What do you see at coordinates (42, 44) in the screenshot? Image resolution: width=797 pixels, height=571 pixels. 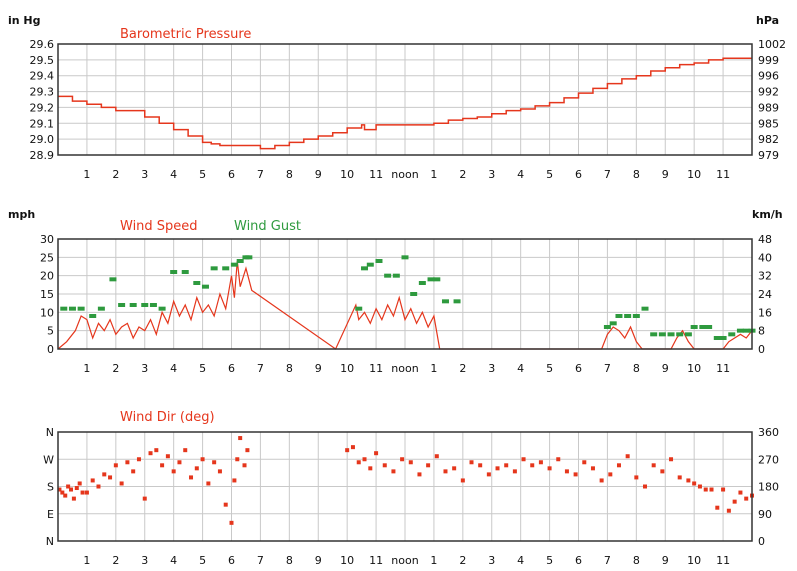 I see `y-tick-label-left: 29.6` at bounding box center [42, 44].